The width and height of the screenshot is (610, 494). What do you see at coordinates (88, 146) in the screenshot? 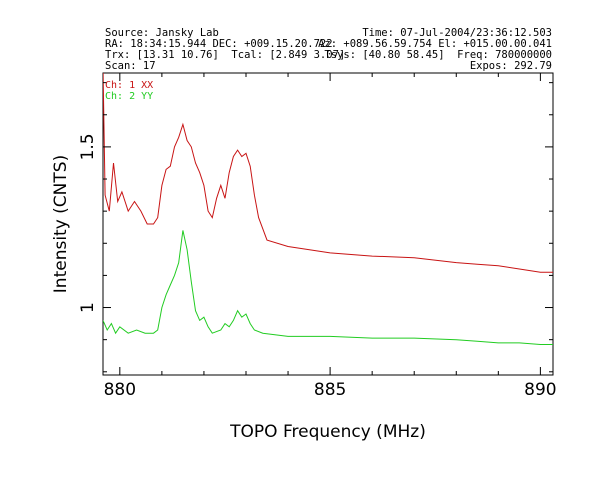
I see `y-tick-label: 1.5` at bounding box center [88, 146].